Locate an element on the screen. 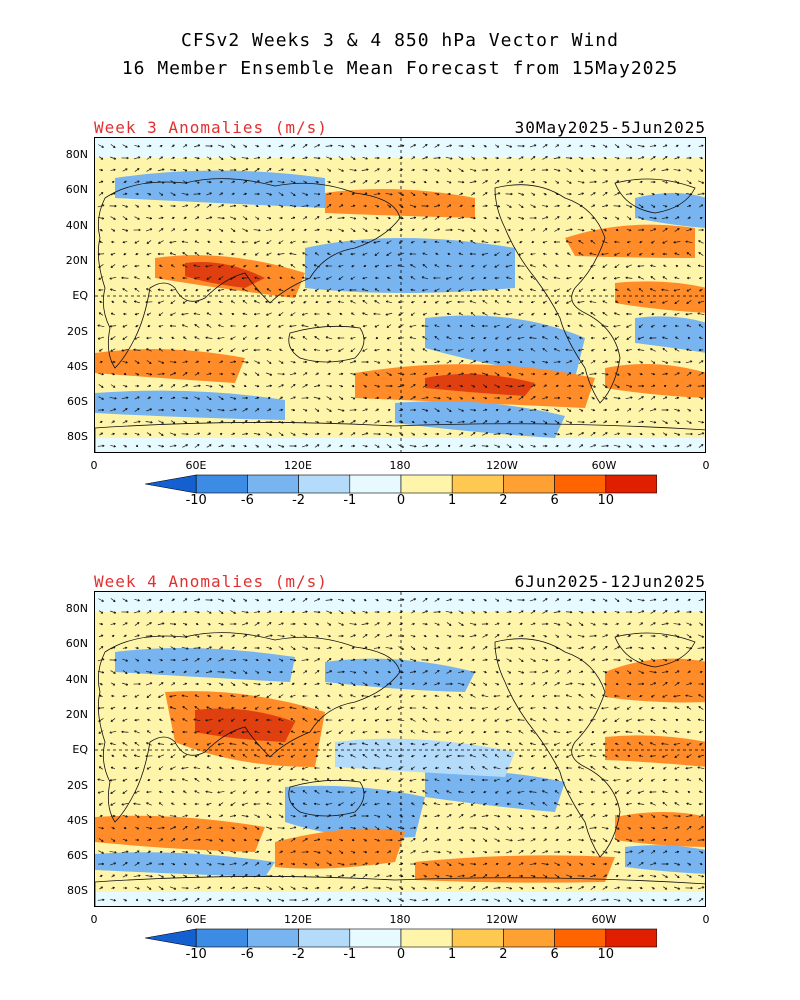 This screenshot has width=800, height=1000. chart-title-line-1: CFSv2 Weeks 3 & 4 850 hPa Vector Wind is located at coordinates (400, 40).